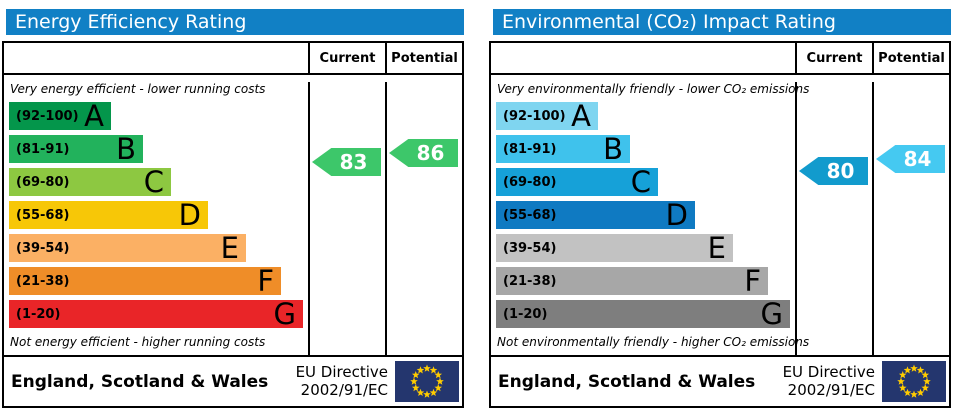 Image resolution: width=957 pixels, height=408 pixels. I want to click on potential-rating-arrow: 84, so click(910, 159).